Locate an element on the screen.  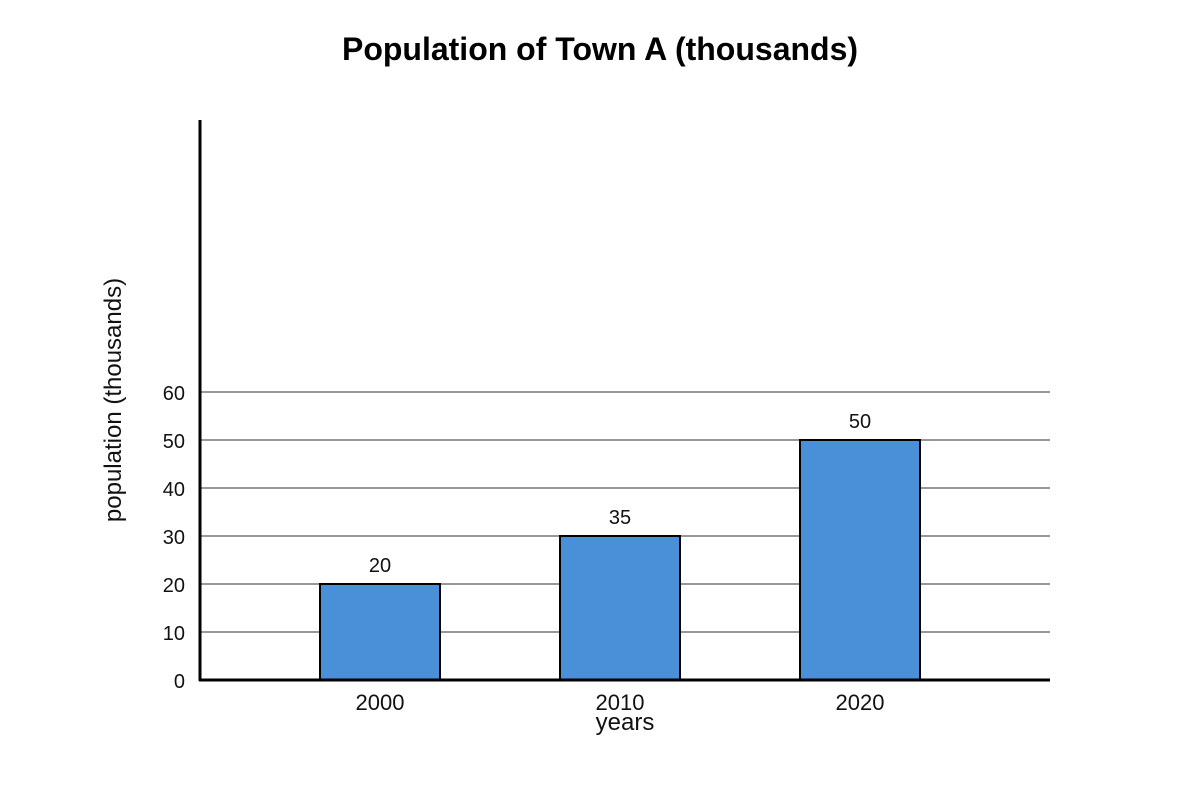
x-tick-label-2010: 2010 is located at coordinates (620, 702).